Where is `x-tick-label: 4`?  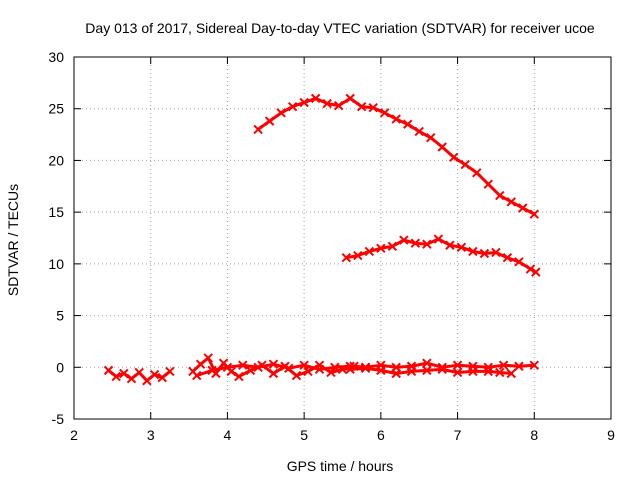 x-tick-label: 4 is located at coordinates (228, 435).